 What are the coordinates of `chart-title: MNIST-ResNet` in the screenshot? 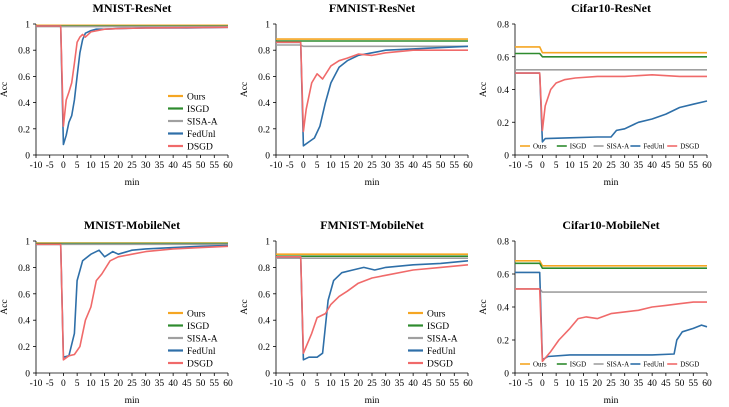 It's located at (132, 8).